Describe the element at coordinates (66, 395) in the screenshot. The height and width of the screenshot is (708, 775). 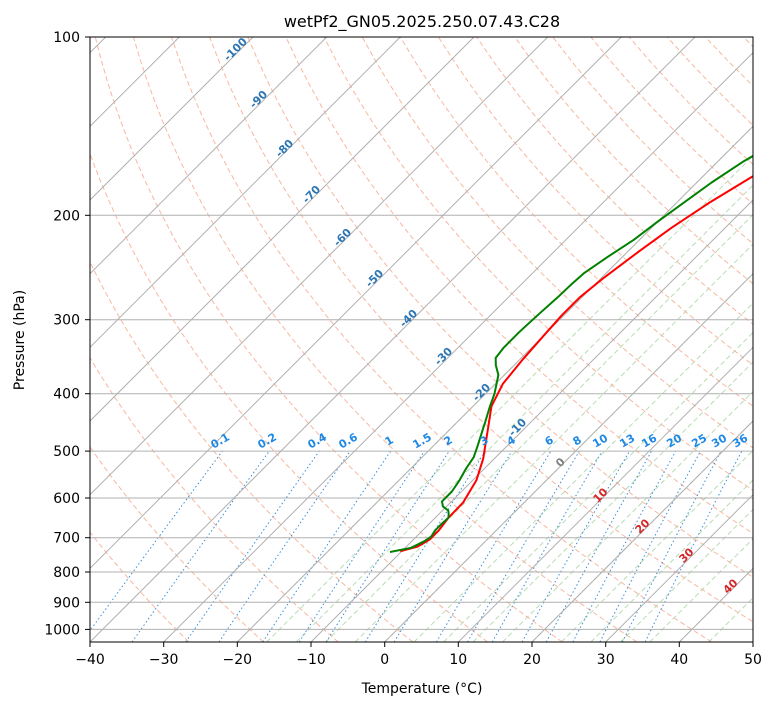
I see `y-tick-label: 400` at that location.